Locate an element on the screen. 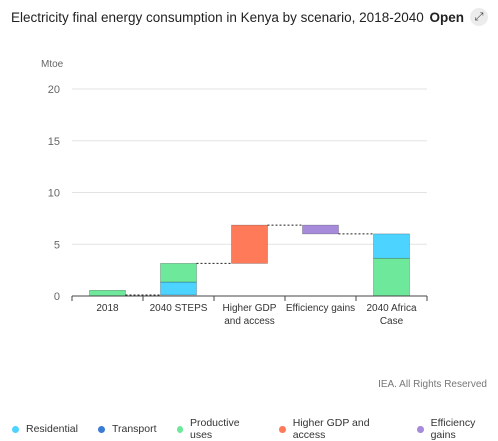  legend-item: Efficiency gains is located at coordinates (457, 429).